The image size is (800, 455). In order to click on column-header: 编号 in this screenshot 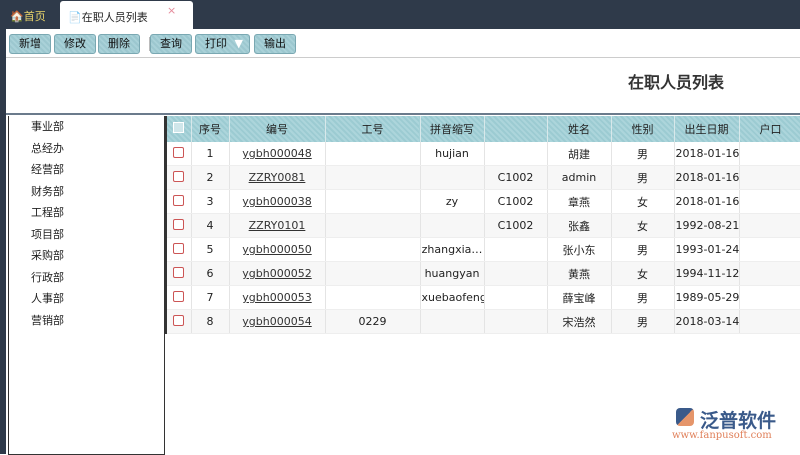, I will do `click(277, 129)`.